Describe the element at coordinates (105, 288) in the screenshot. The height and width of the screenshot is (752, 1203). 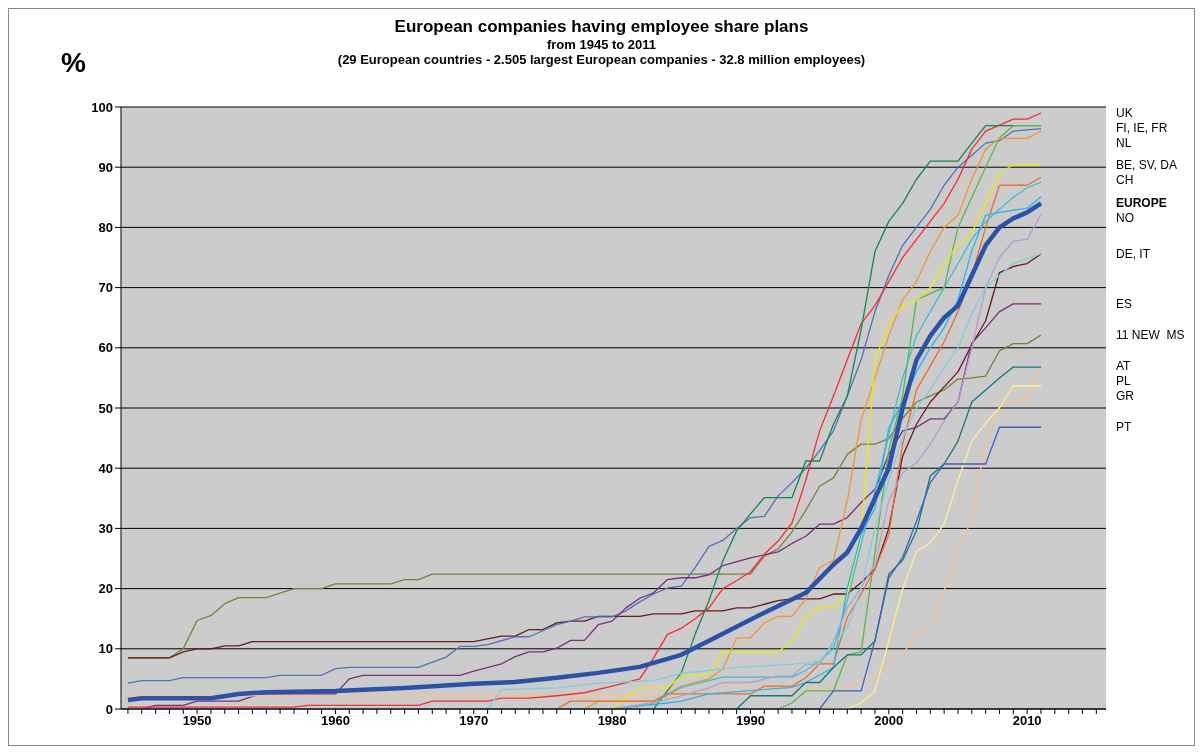
I see `y-tick-label: 70` at that location.